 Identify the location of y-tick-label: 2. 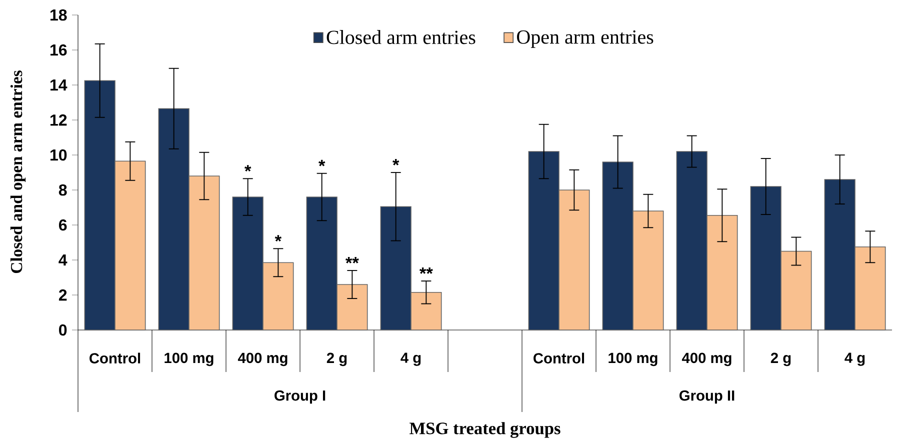
(62, 295).